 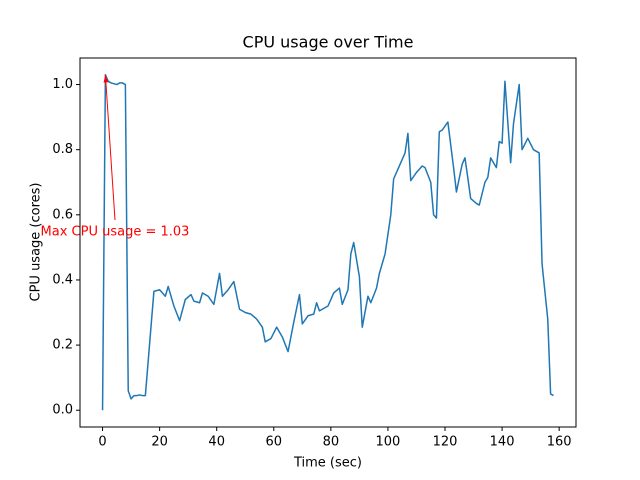 What do you see at coordinates (388, 442) in the screenshot?
I see `x-tick-label: 100` at bounding box center [388, 442].